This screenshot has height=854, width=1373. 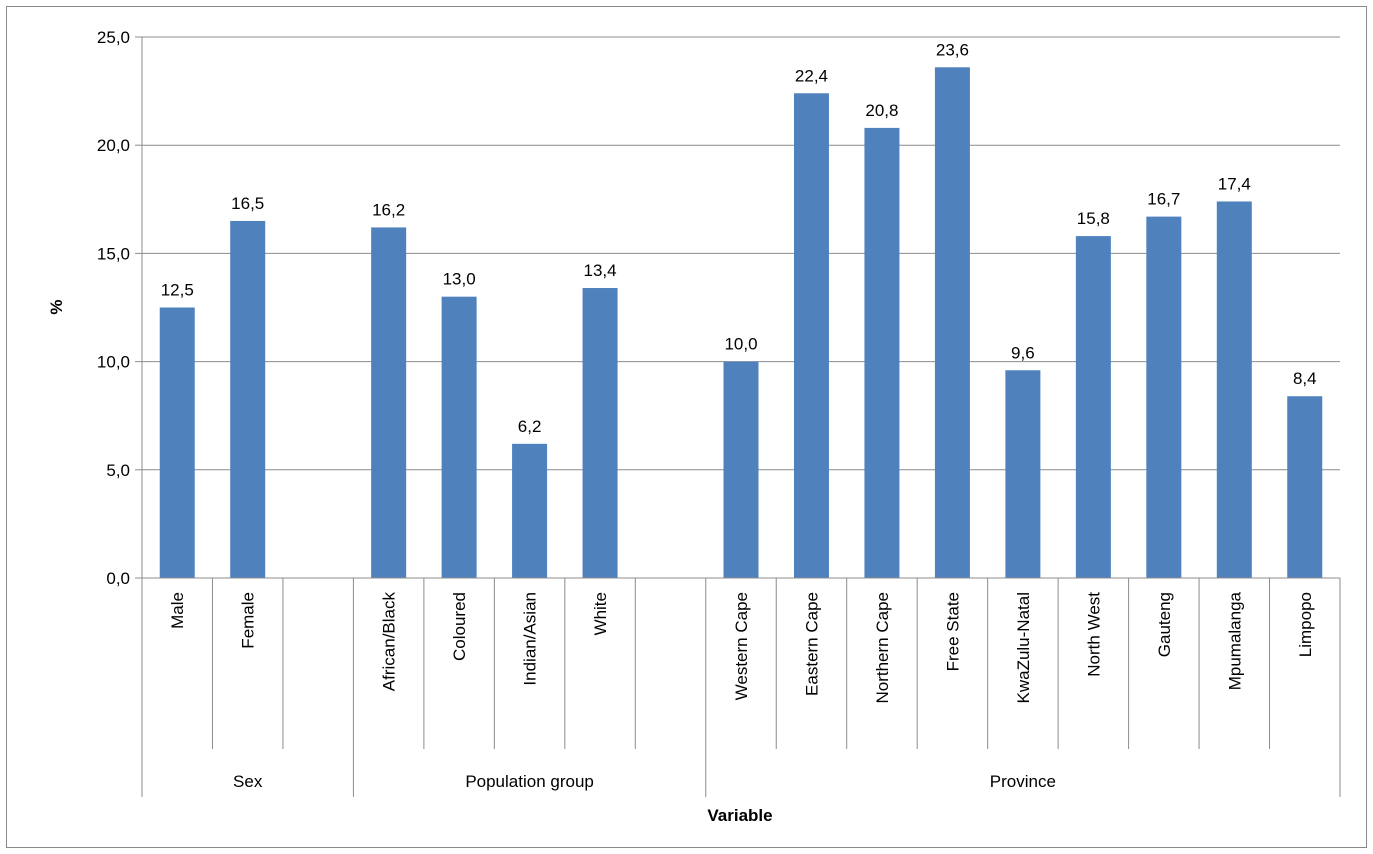 What do you see at coordinates (56, 306) in the screenshot?
I see `y-axis-title: %` at bounding box center [56, 306].